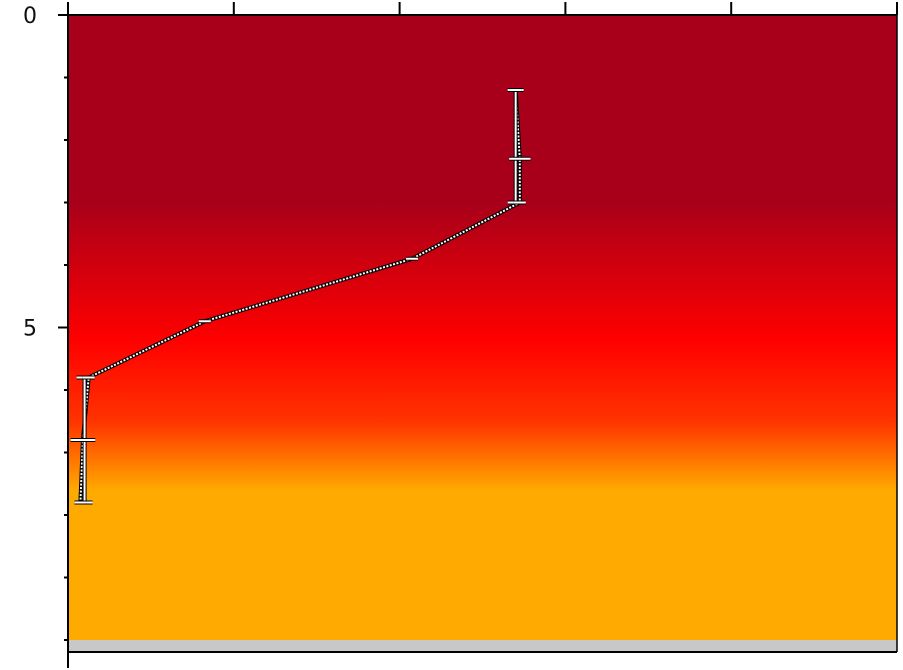 The height and width of the screenshot is (670, 903). I want to click on bottom-band, so click(482, 646).